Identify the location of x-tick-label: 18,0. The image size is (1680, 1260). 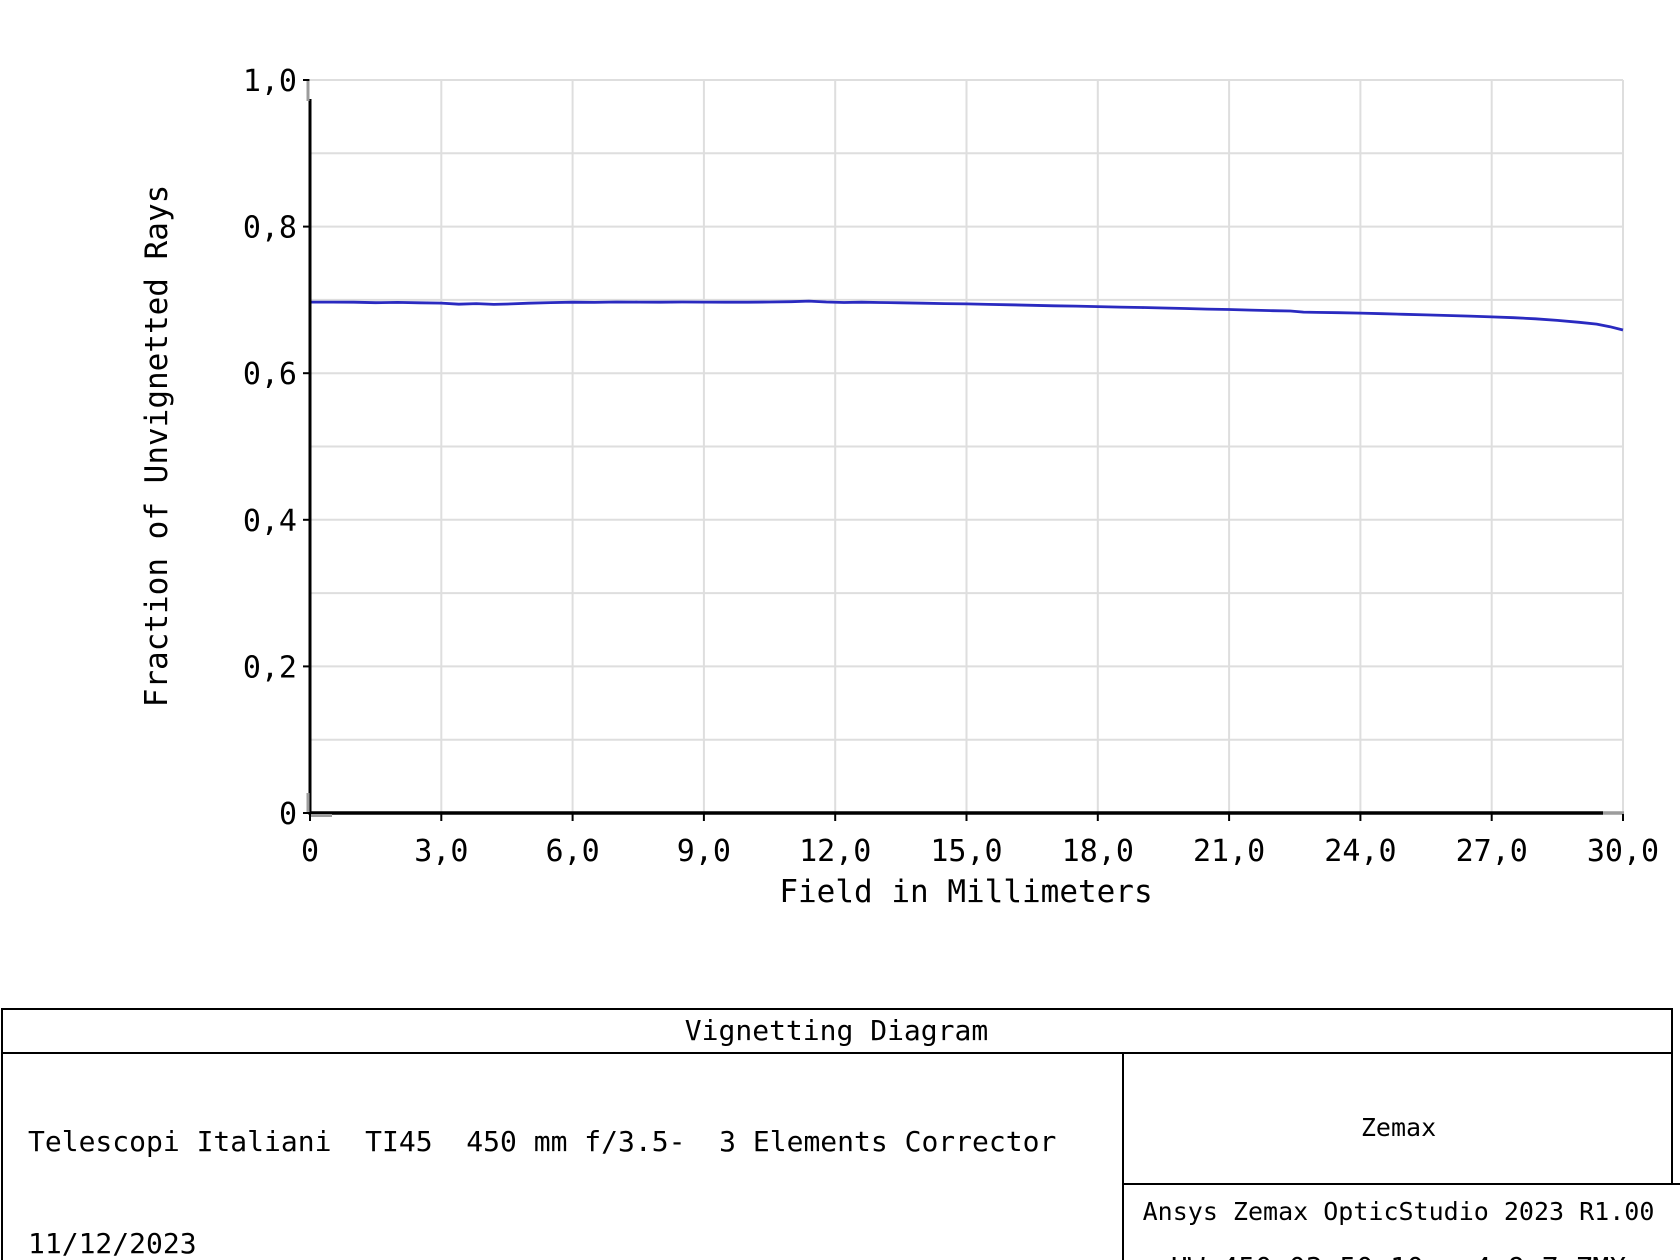
(1098, 851).